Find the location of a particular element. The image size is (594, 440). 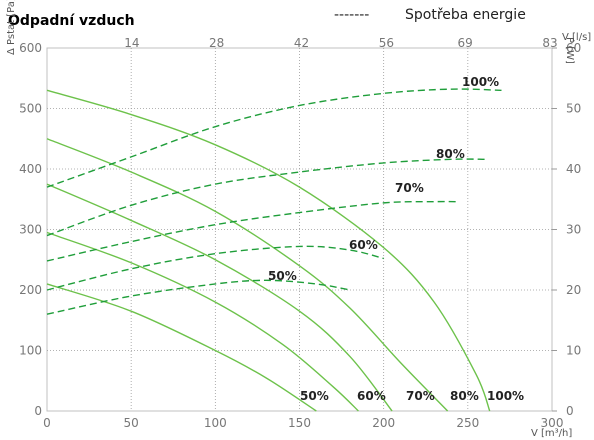

y-left-tick-label: 400 is located at coordinates (30, 169).